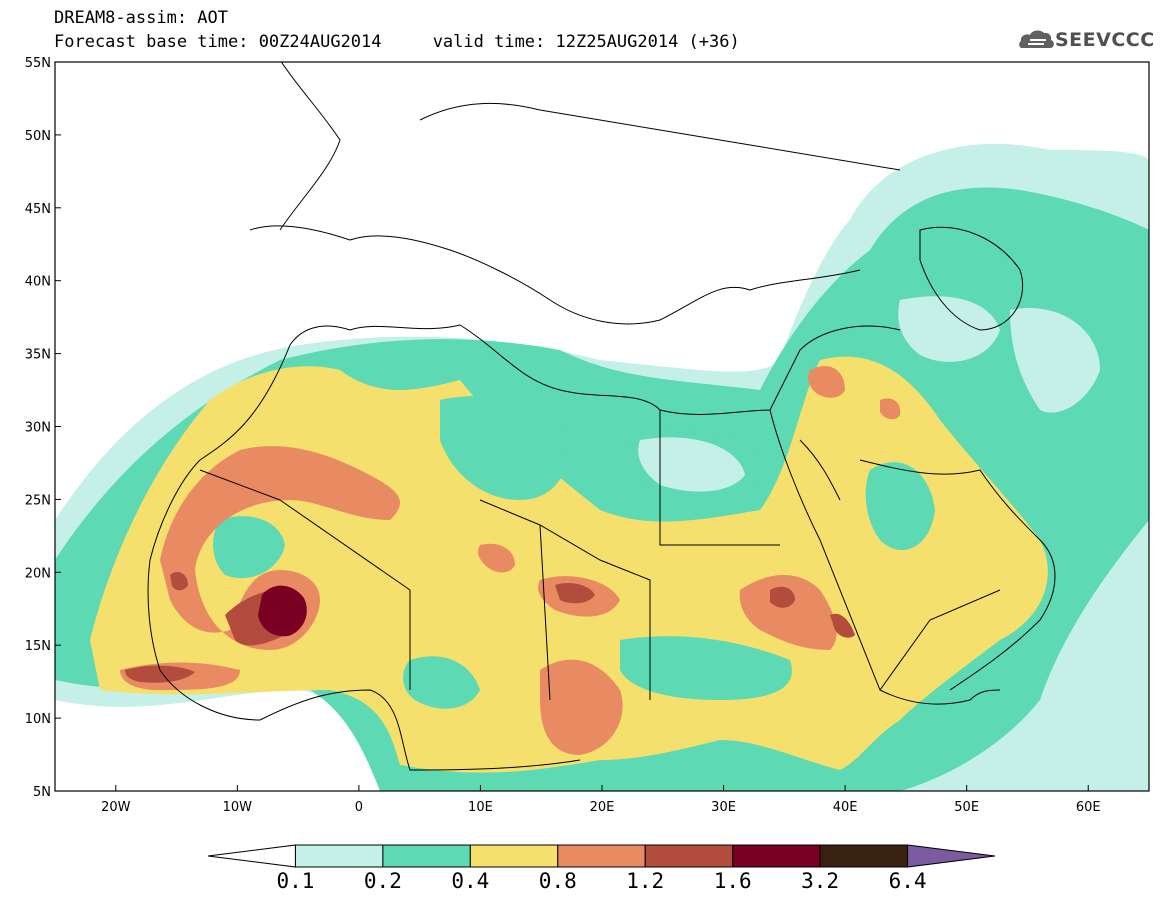 The image size is (1165, 905). I want to click on map-title: DREAM8-assim: AOT, so click(141, 18).